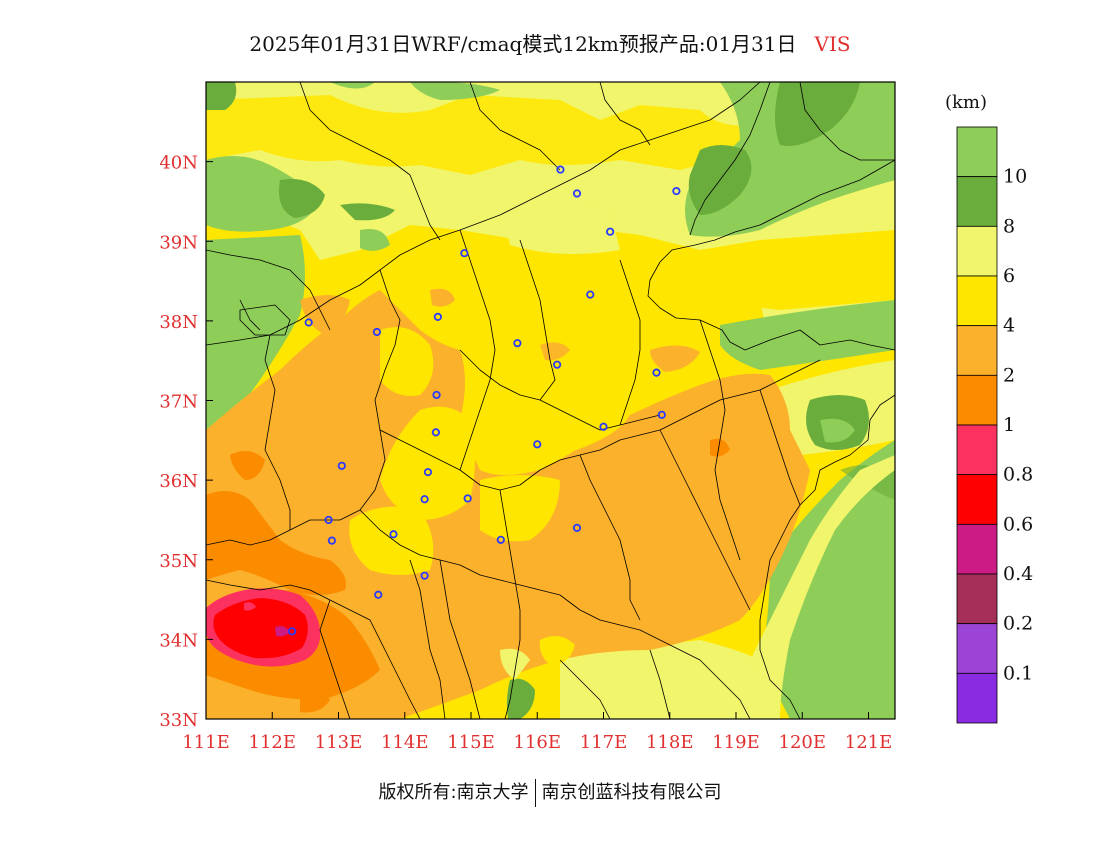 The width and height of the screenshot is (1100, 850). Describe the element at coordinates (1015, 177) in the screenshot. I see `colorbar-label: 10` at that location.